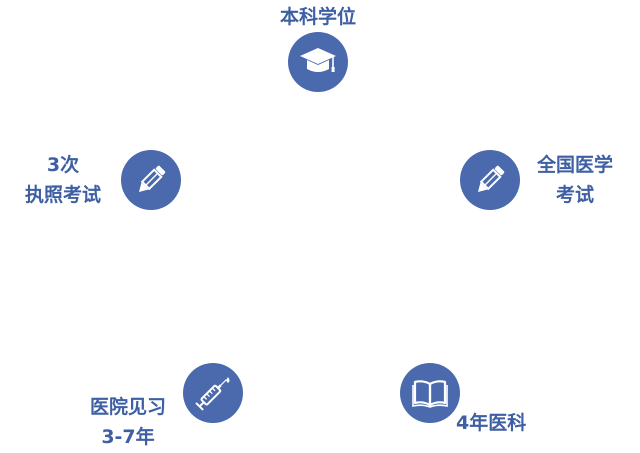  Describe the element at coordinates (63, 180) in the screenshot. I see `step-licensing-exam-label: 3次 执照考试` at that location.